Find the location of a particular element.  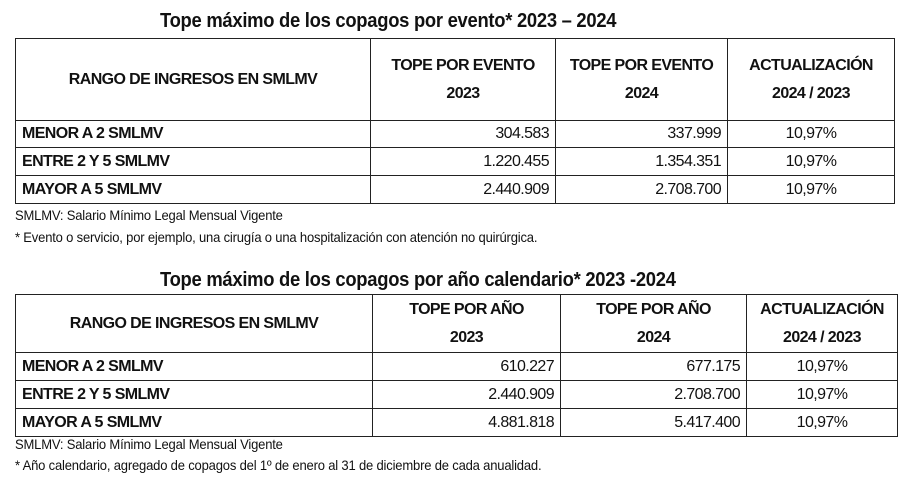

header-2024: TOPE POR EVENTO 2024 is located at coordinates (641, 79).